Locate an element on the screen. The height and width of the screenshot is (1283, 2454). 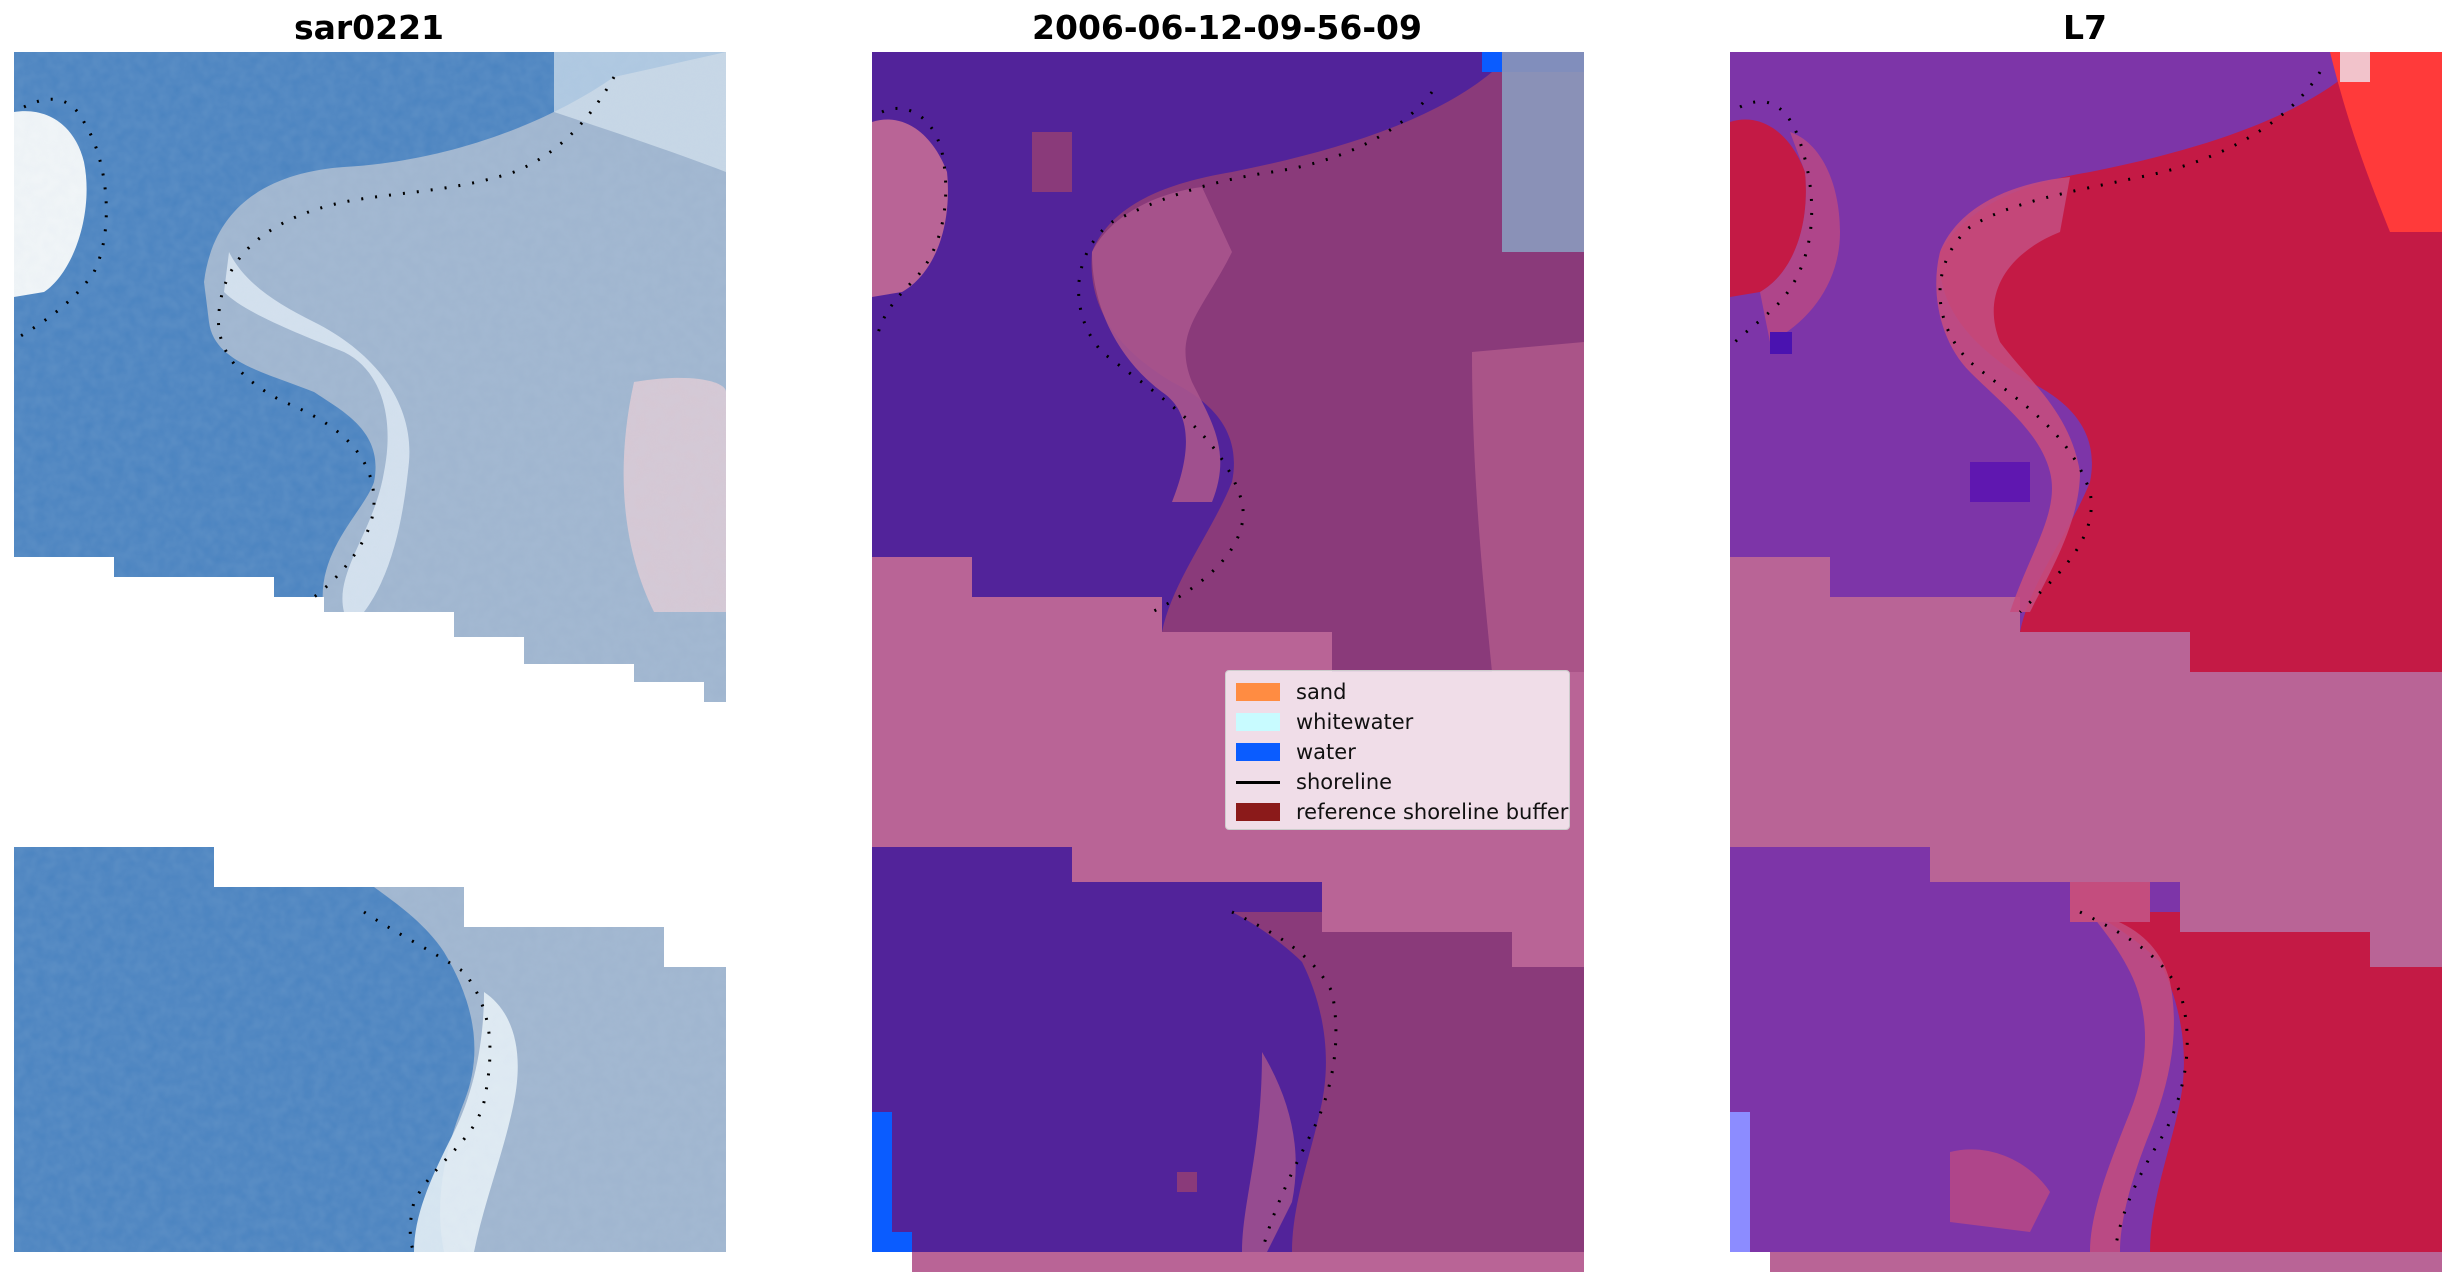
legend-item-buffer: reference shoreline buffer is located at coordinates (1402, 812).